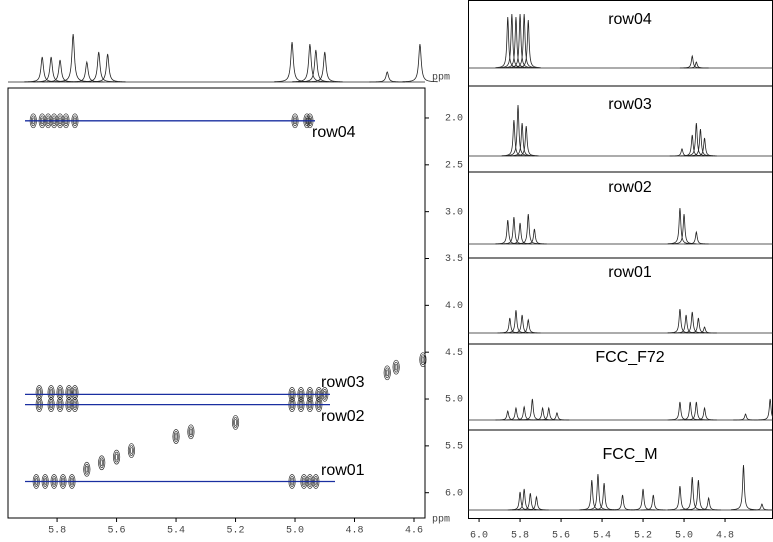 The width and height of the screenshot is (773, 542). What do you see at coordinates (343, 382) in the screenshot?
I see `row-label: row03` at bounding box center [343, 382].